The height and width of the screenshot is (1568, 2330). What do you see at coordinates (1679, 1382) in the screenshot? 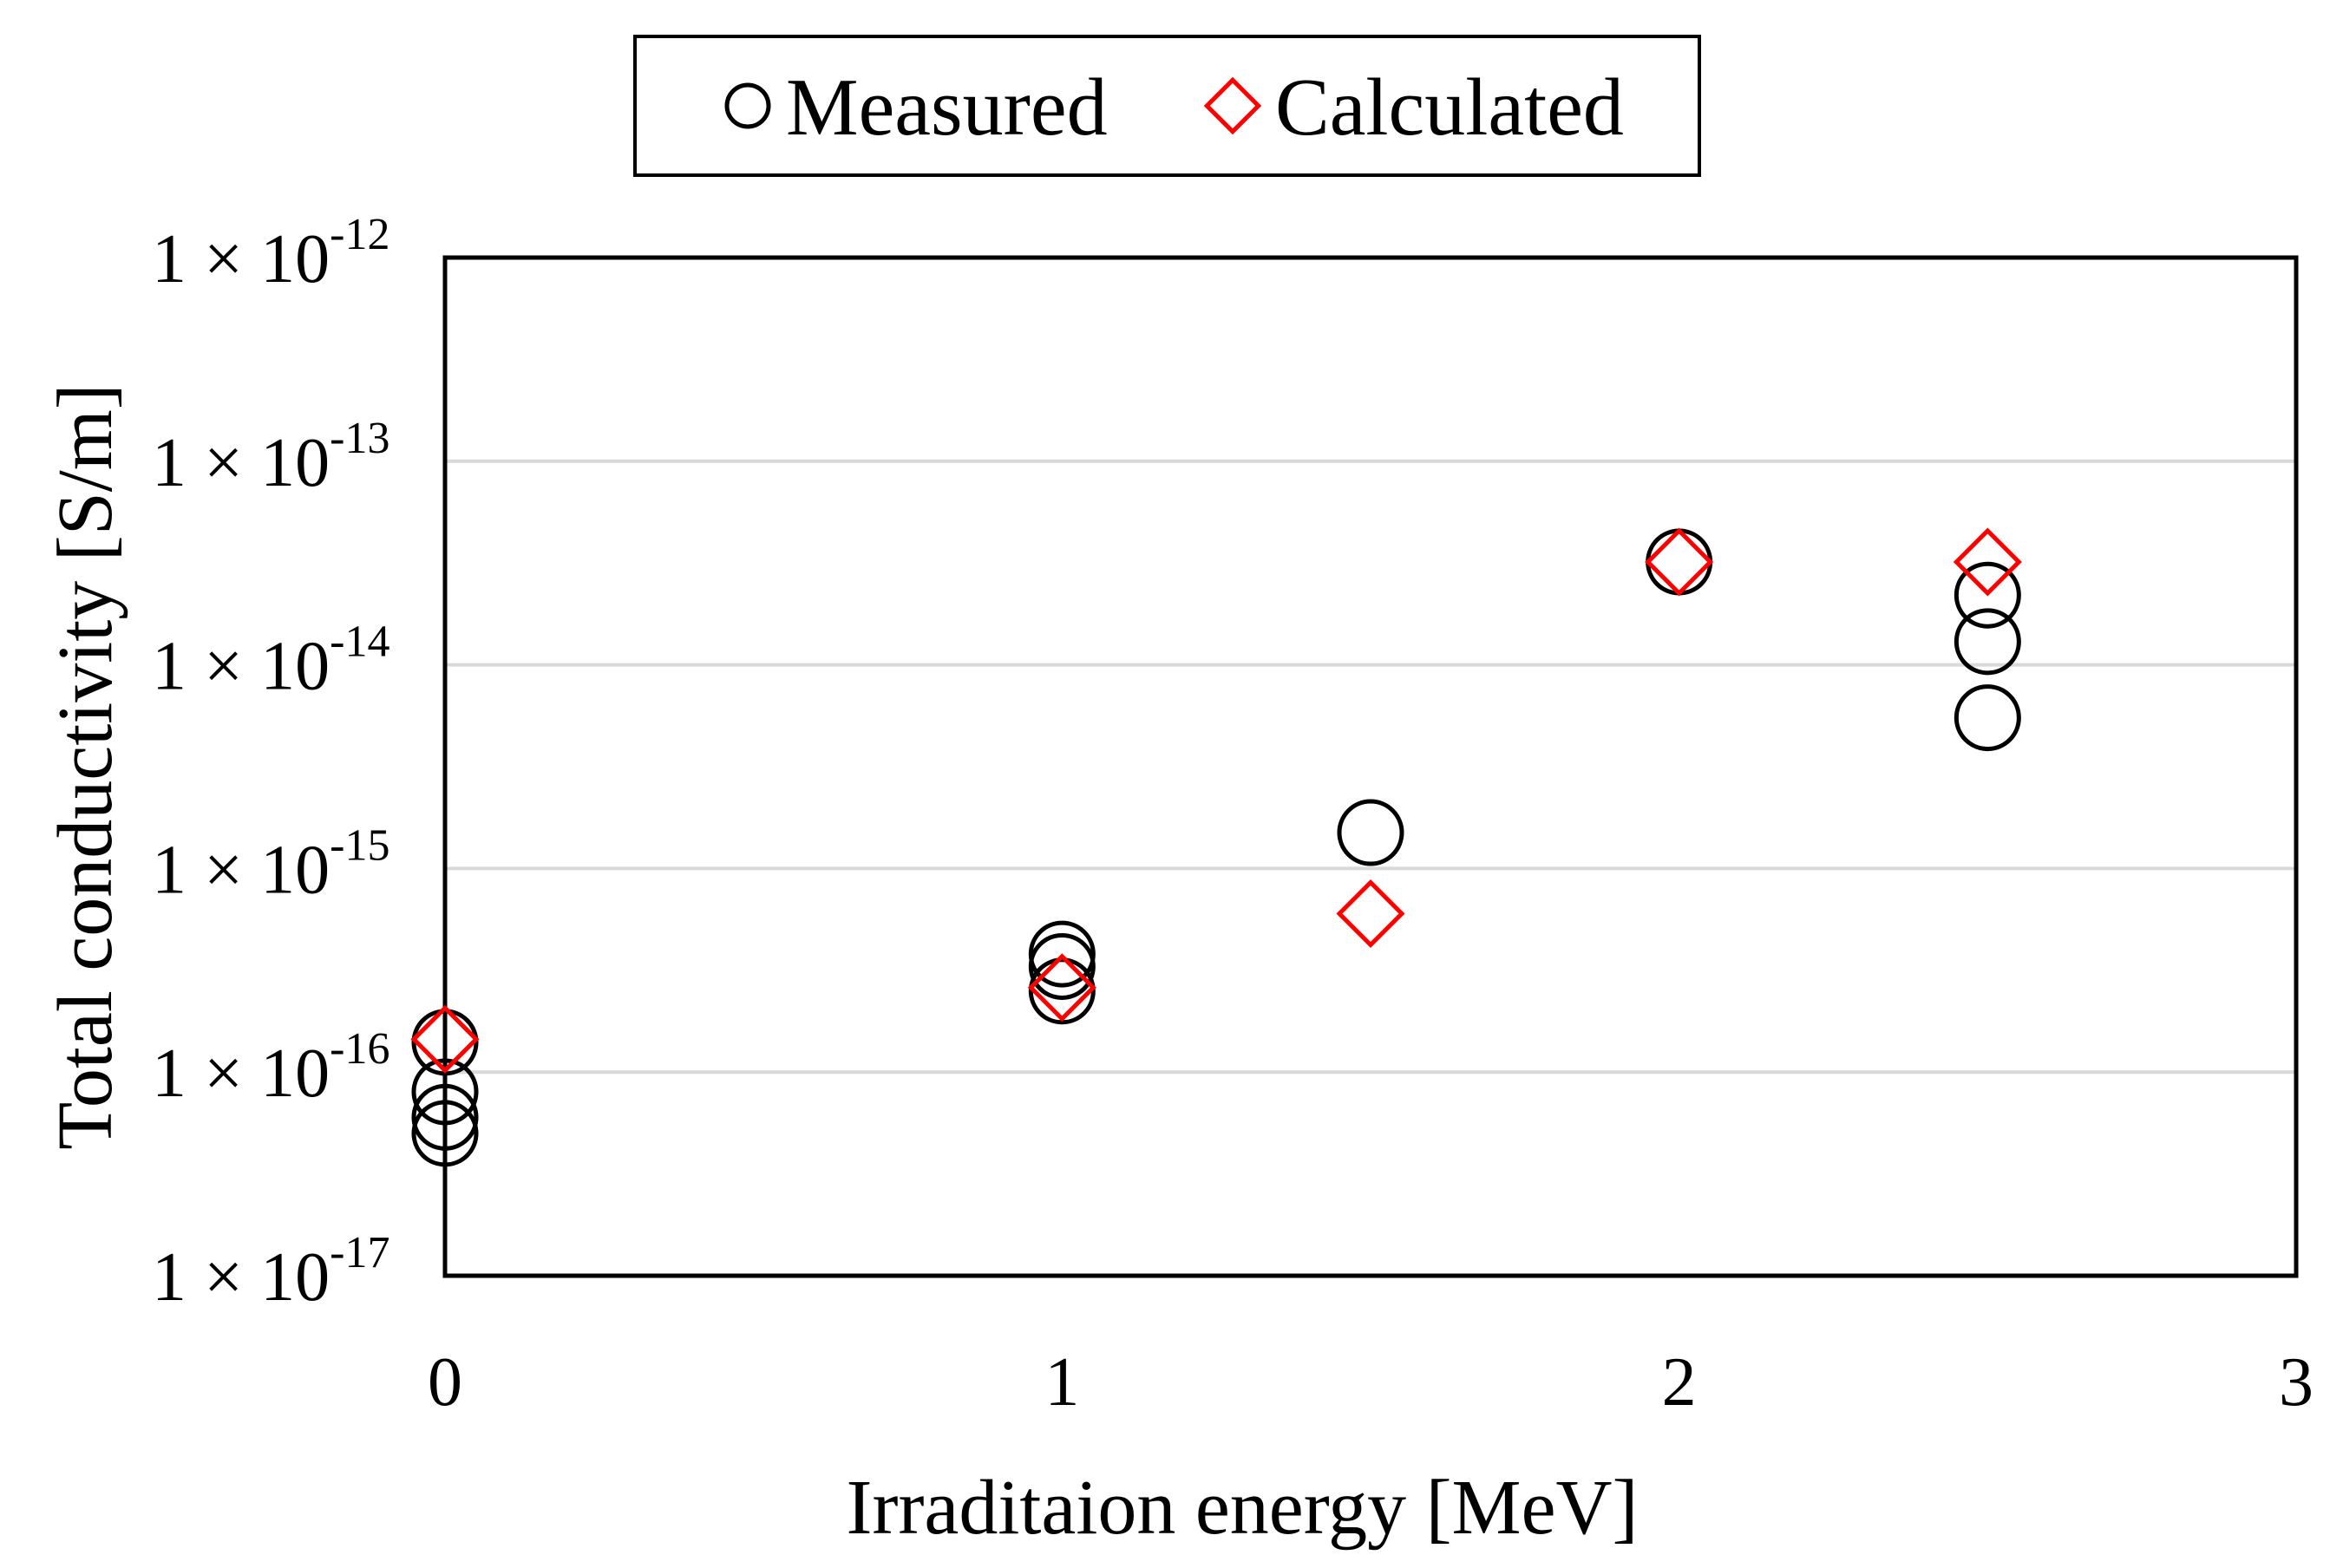
I see `x-tick-label: 2` at bounding box center [1679, 1382].